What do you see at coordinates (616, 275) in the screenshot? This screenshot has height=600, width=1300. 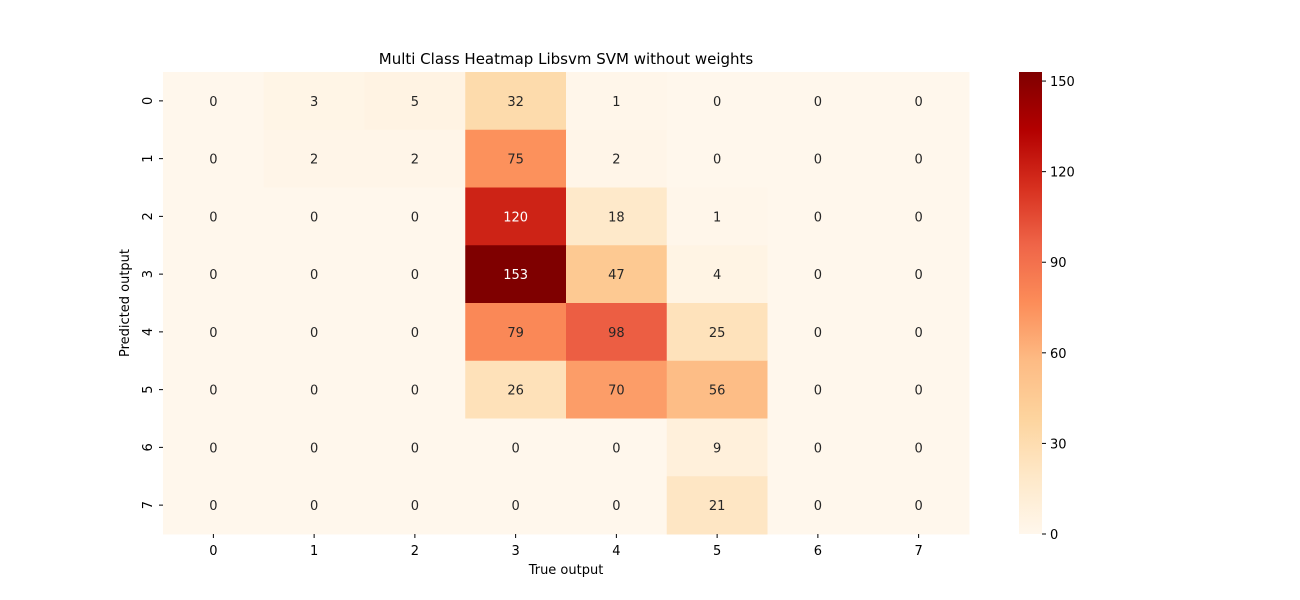 I see `cell-value-label: 47` at bounding box center [616, 275].